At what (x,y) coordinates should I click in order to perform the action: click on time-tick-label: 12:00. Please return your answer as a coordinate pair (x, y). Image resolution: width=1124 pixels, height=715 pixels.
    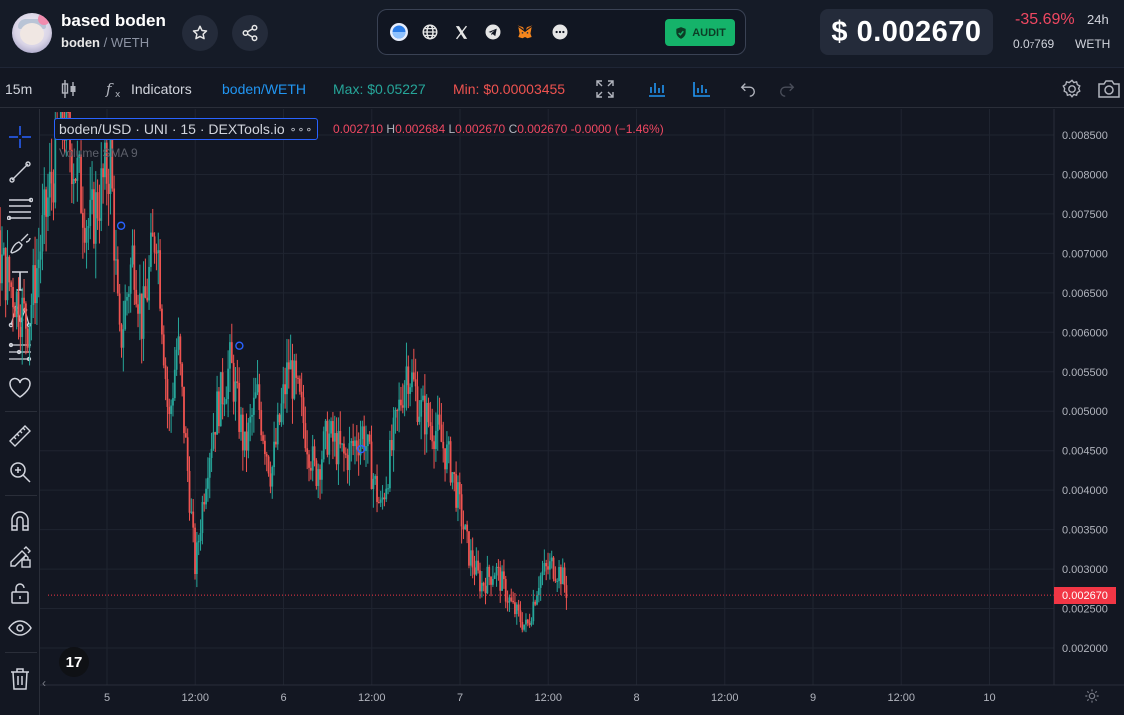
    Looking at the image, I should click on (901, 698).